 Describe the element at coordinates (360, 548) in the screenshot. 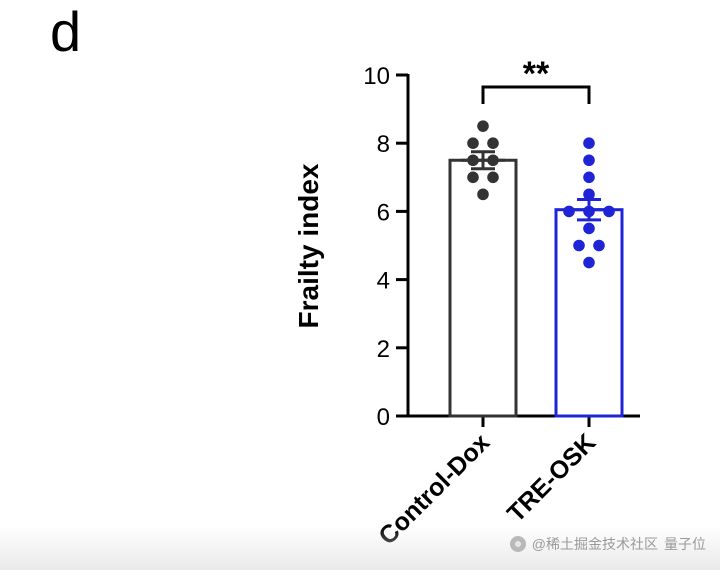

I see `watermark-band` at that location.